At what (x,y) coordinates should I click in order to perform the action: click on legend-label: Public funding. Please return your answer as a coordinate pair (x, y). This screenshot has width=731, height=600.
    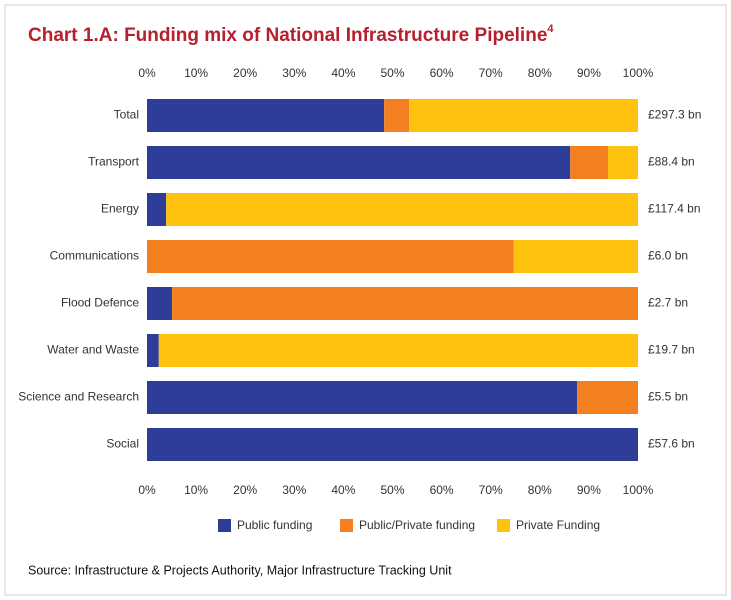
    Looking at the image, I should click on (274, 525).